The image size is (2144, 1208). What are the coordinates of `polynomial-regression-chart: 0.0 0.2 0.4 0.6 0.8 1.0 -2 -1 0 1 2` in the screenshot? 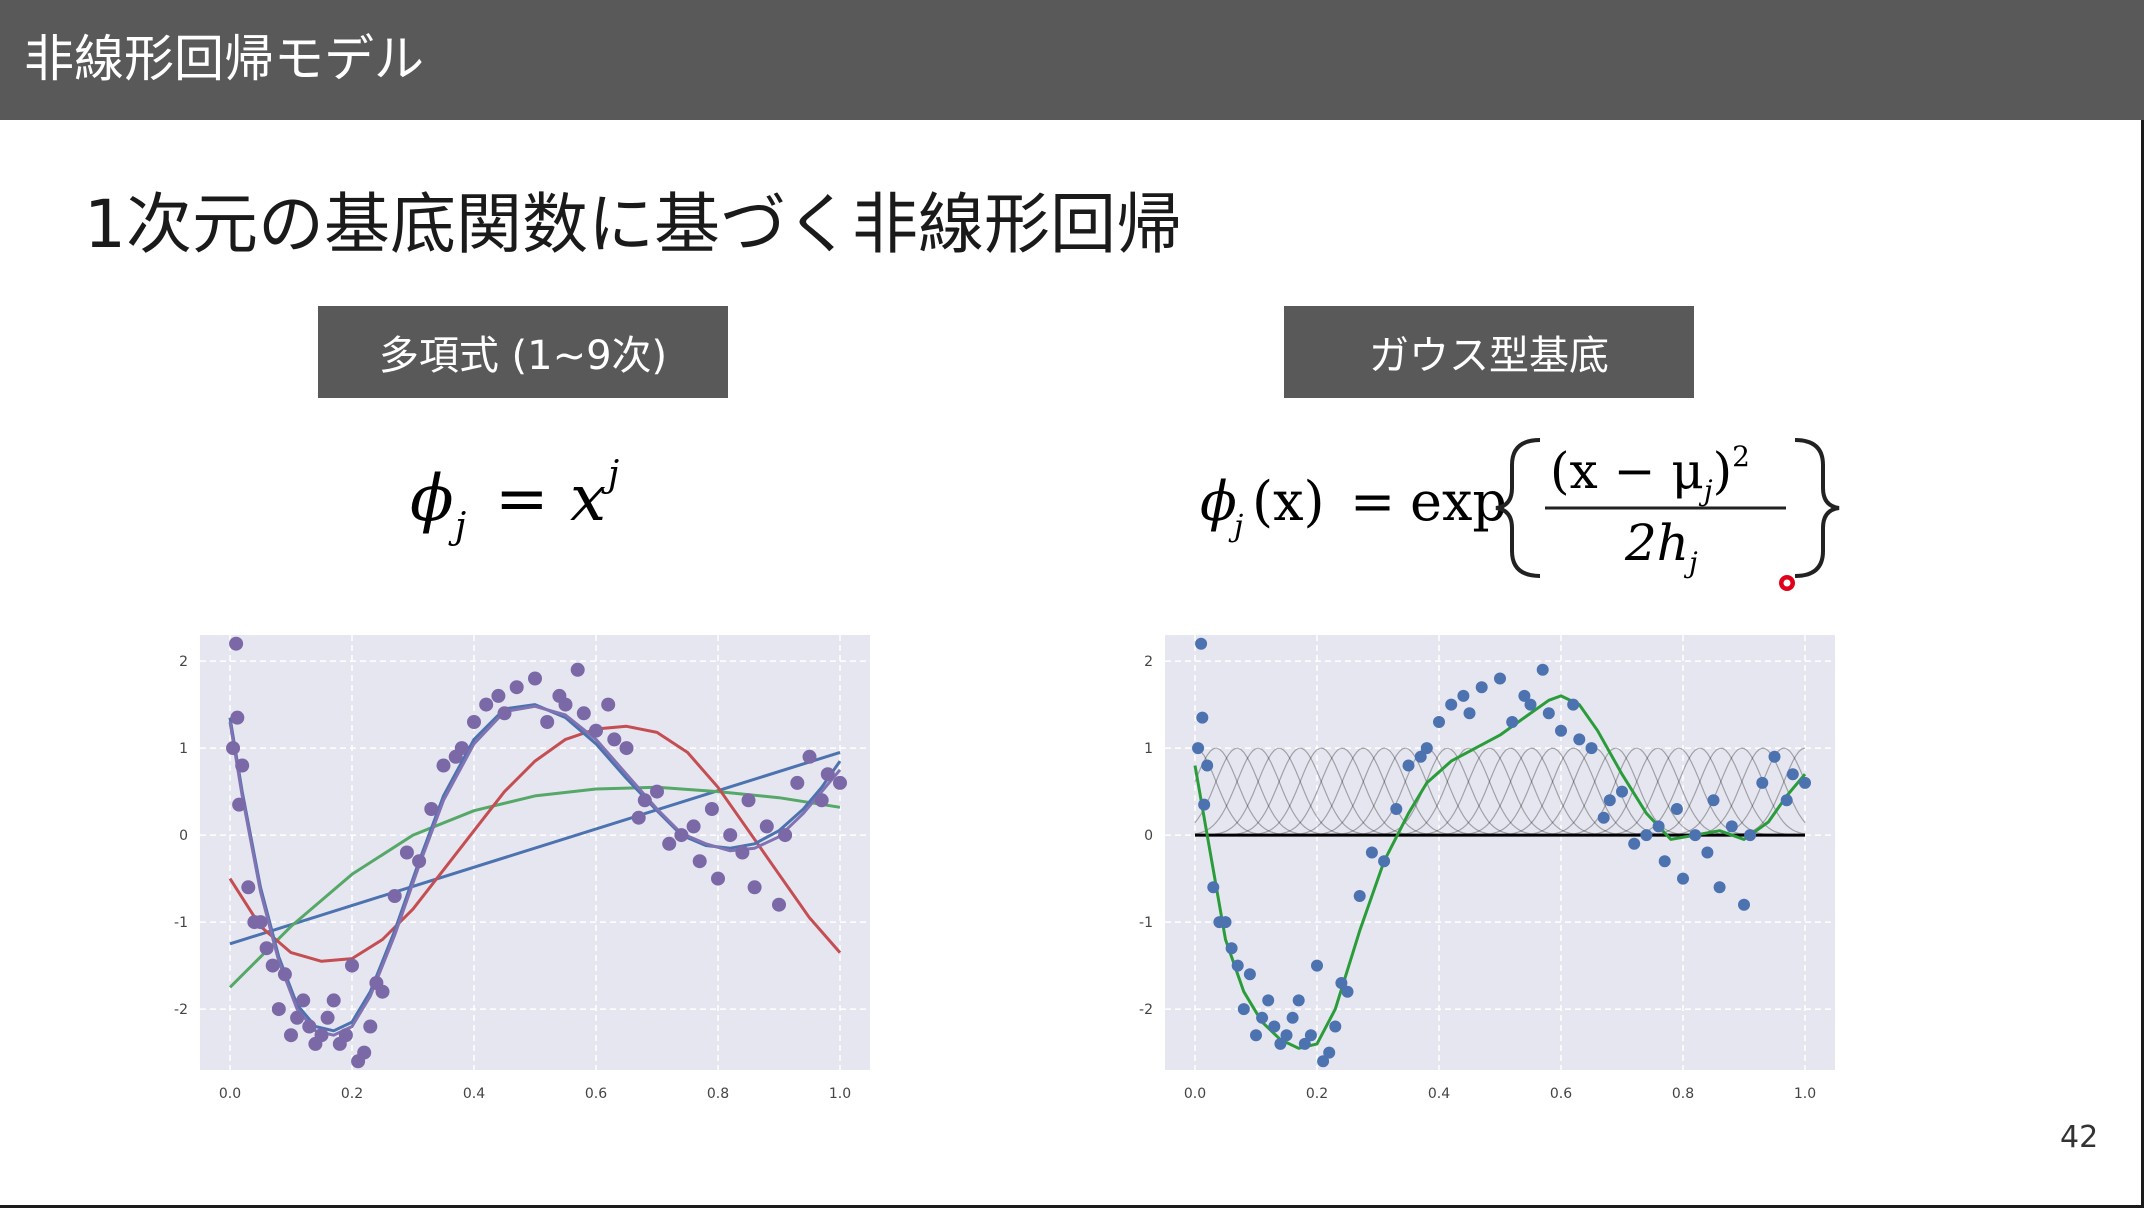 It's located at (522, 868).